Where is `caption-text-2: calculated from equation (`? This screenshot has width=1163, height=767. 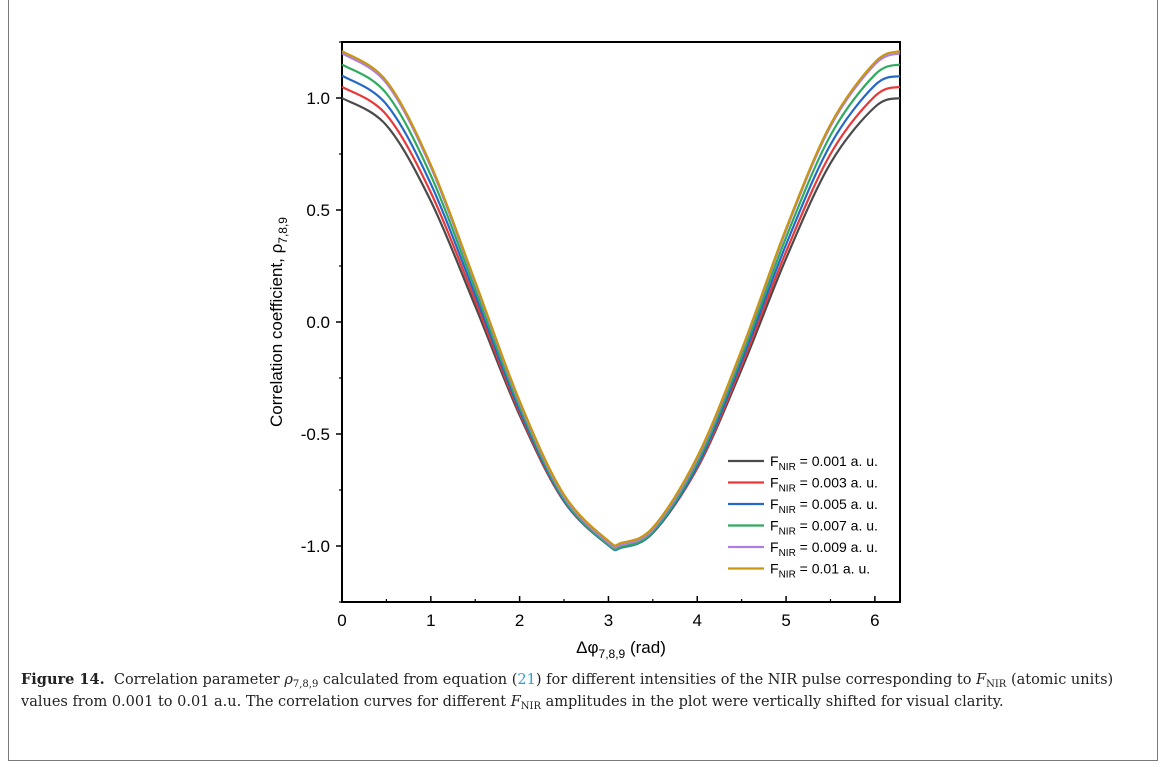 caption-text-2: calculated from equation ( is located at coordinates (418, 680).